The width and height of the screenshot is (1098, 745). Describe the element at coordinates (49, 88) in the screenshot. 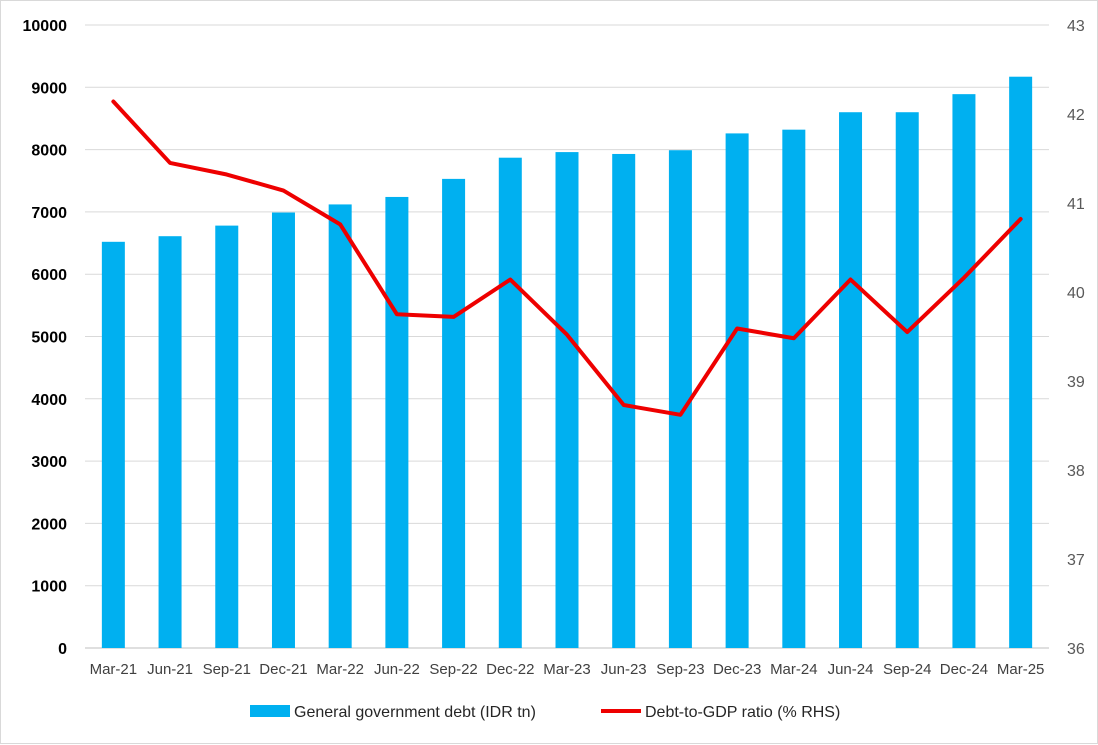

I see `left-tick-label: 9000` at that location.